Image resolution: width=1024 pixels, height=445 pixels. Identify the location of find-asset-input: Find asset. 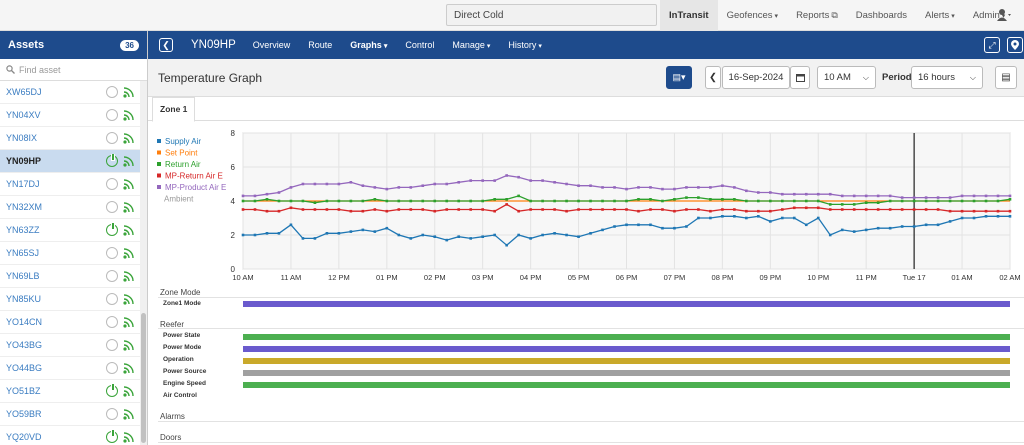
(73, 70).